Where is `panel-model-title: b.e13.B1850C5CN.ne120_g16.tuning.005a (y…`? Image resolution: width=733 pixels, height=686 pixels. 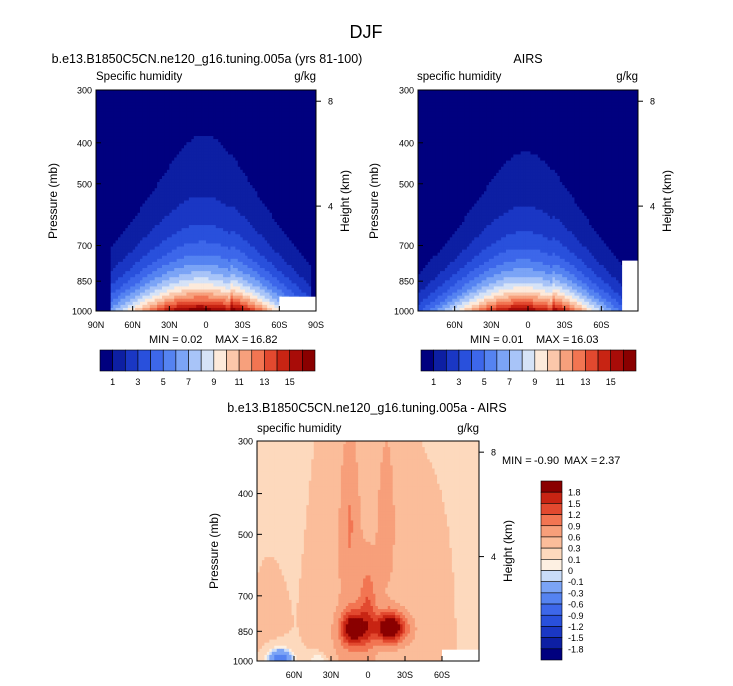
panel-model-title: b.e13.B1850C5CN.ne120_g16.tuning.005a (y… is located at coordinates (207, 59).